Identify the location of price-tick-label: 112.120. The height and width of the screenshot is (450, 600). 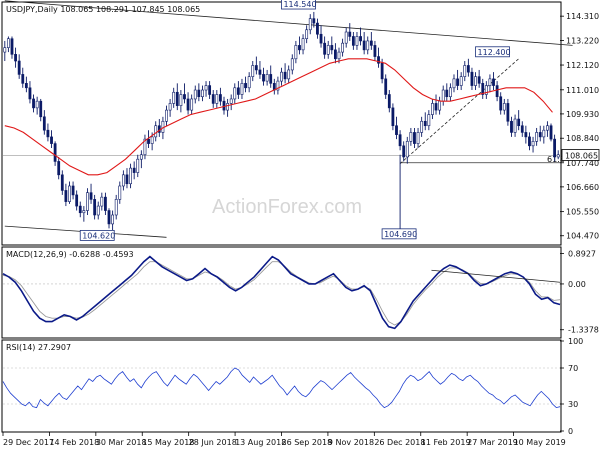
(582, 65).